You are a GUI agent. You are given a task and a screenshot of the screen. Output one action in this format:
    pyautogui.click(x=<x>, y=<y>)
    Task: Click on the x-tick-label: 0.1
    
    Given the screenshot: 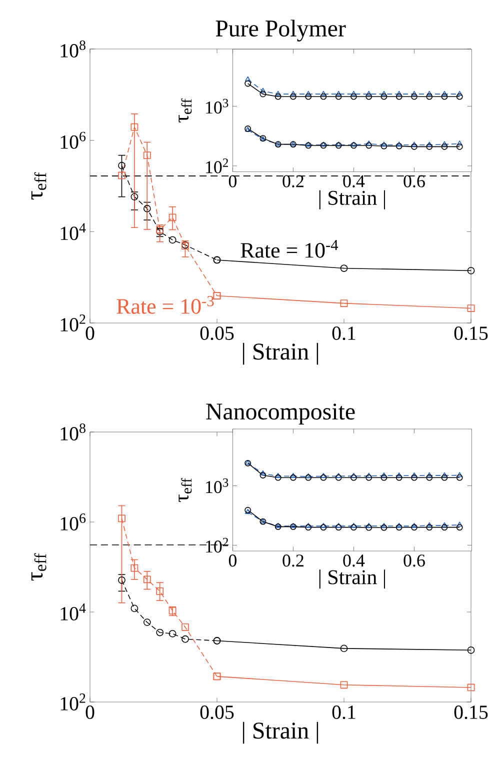 What is the action you would take?
    pyautogui.click(x=344, y=333)
    